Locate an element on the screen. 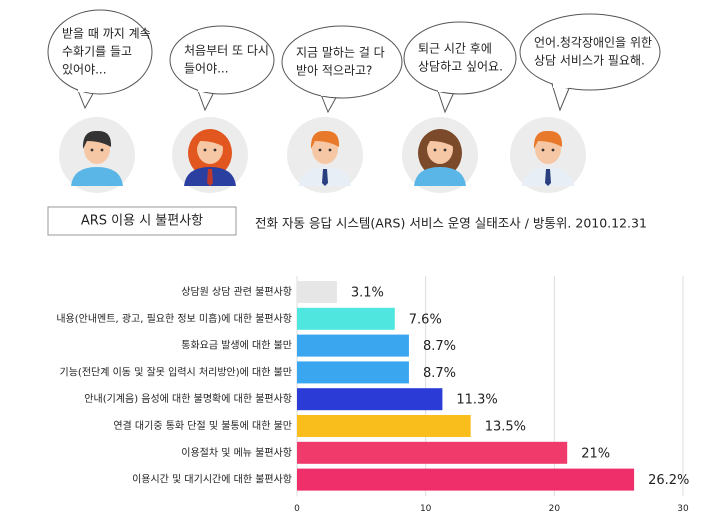  value-label: 11.3% is located at coordinates (476, 400).